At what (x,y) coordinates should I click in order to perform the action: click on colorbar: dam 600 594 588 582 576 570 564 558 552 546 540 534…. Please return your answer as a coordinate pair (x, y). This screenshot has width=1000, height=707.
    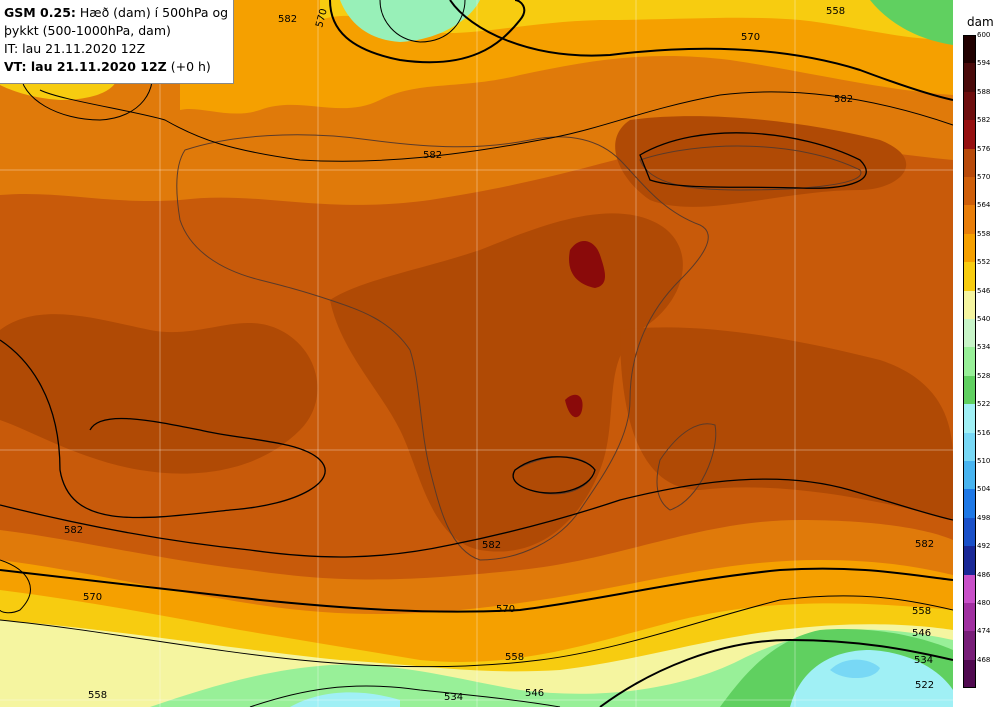
    Looking at the image, I should click on (976, 353).